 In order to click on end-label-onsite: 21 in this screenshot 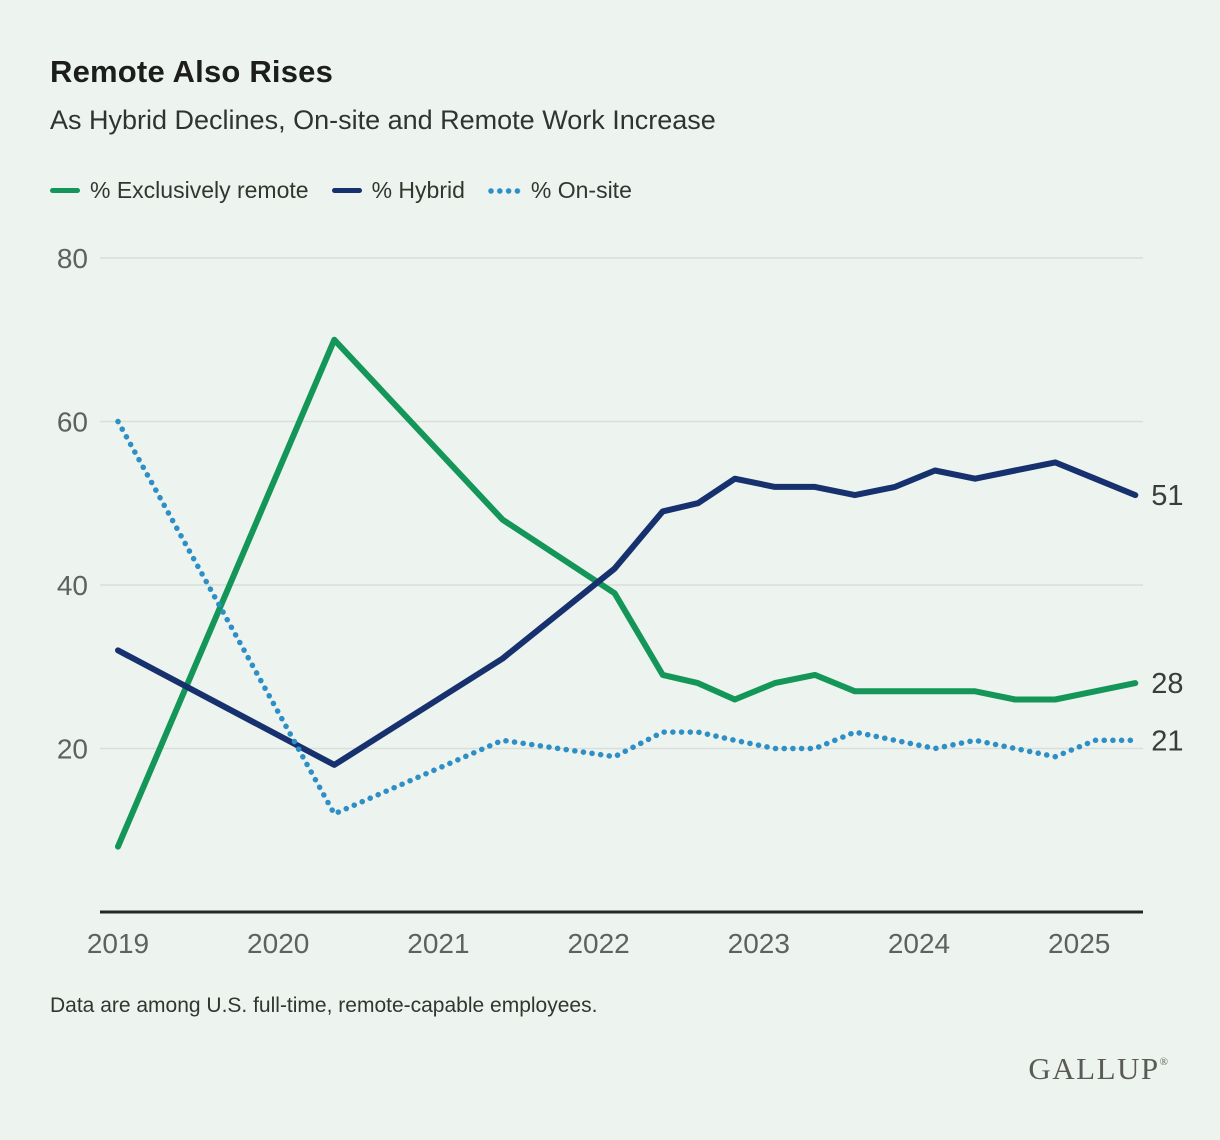, I will do `click(1167, 741)`.